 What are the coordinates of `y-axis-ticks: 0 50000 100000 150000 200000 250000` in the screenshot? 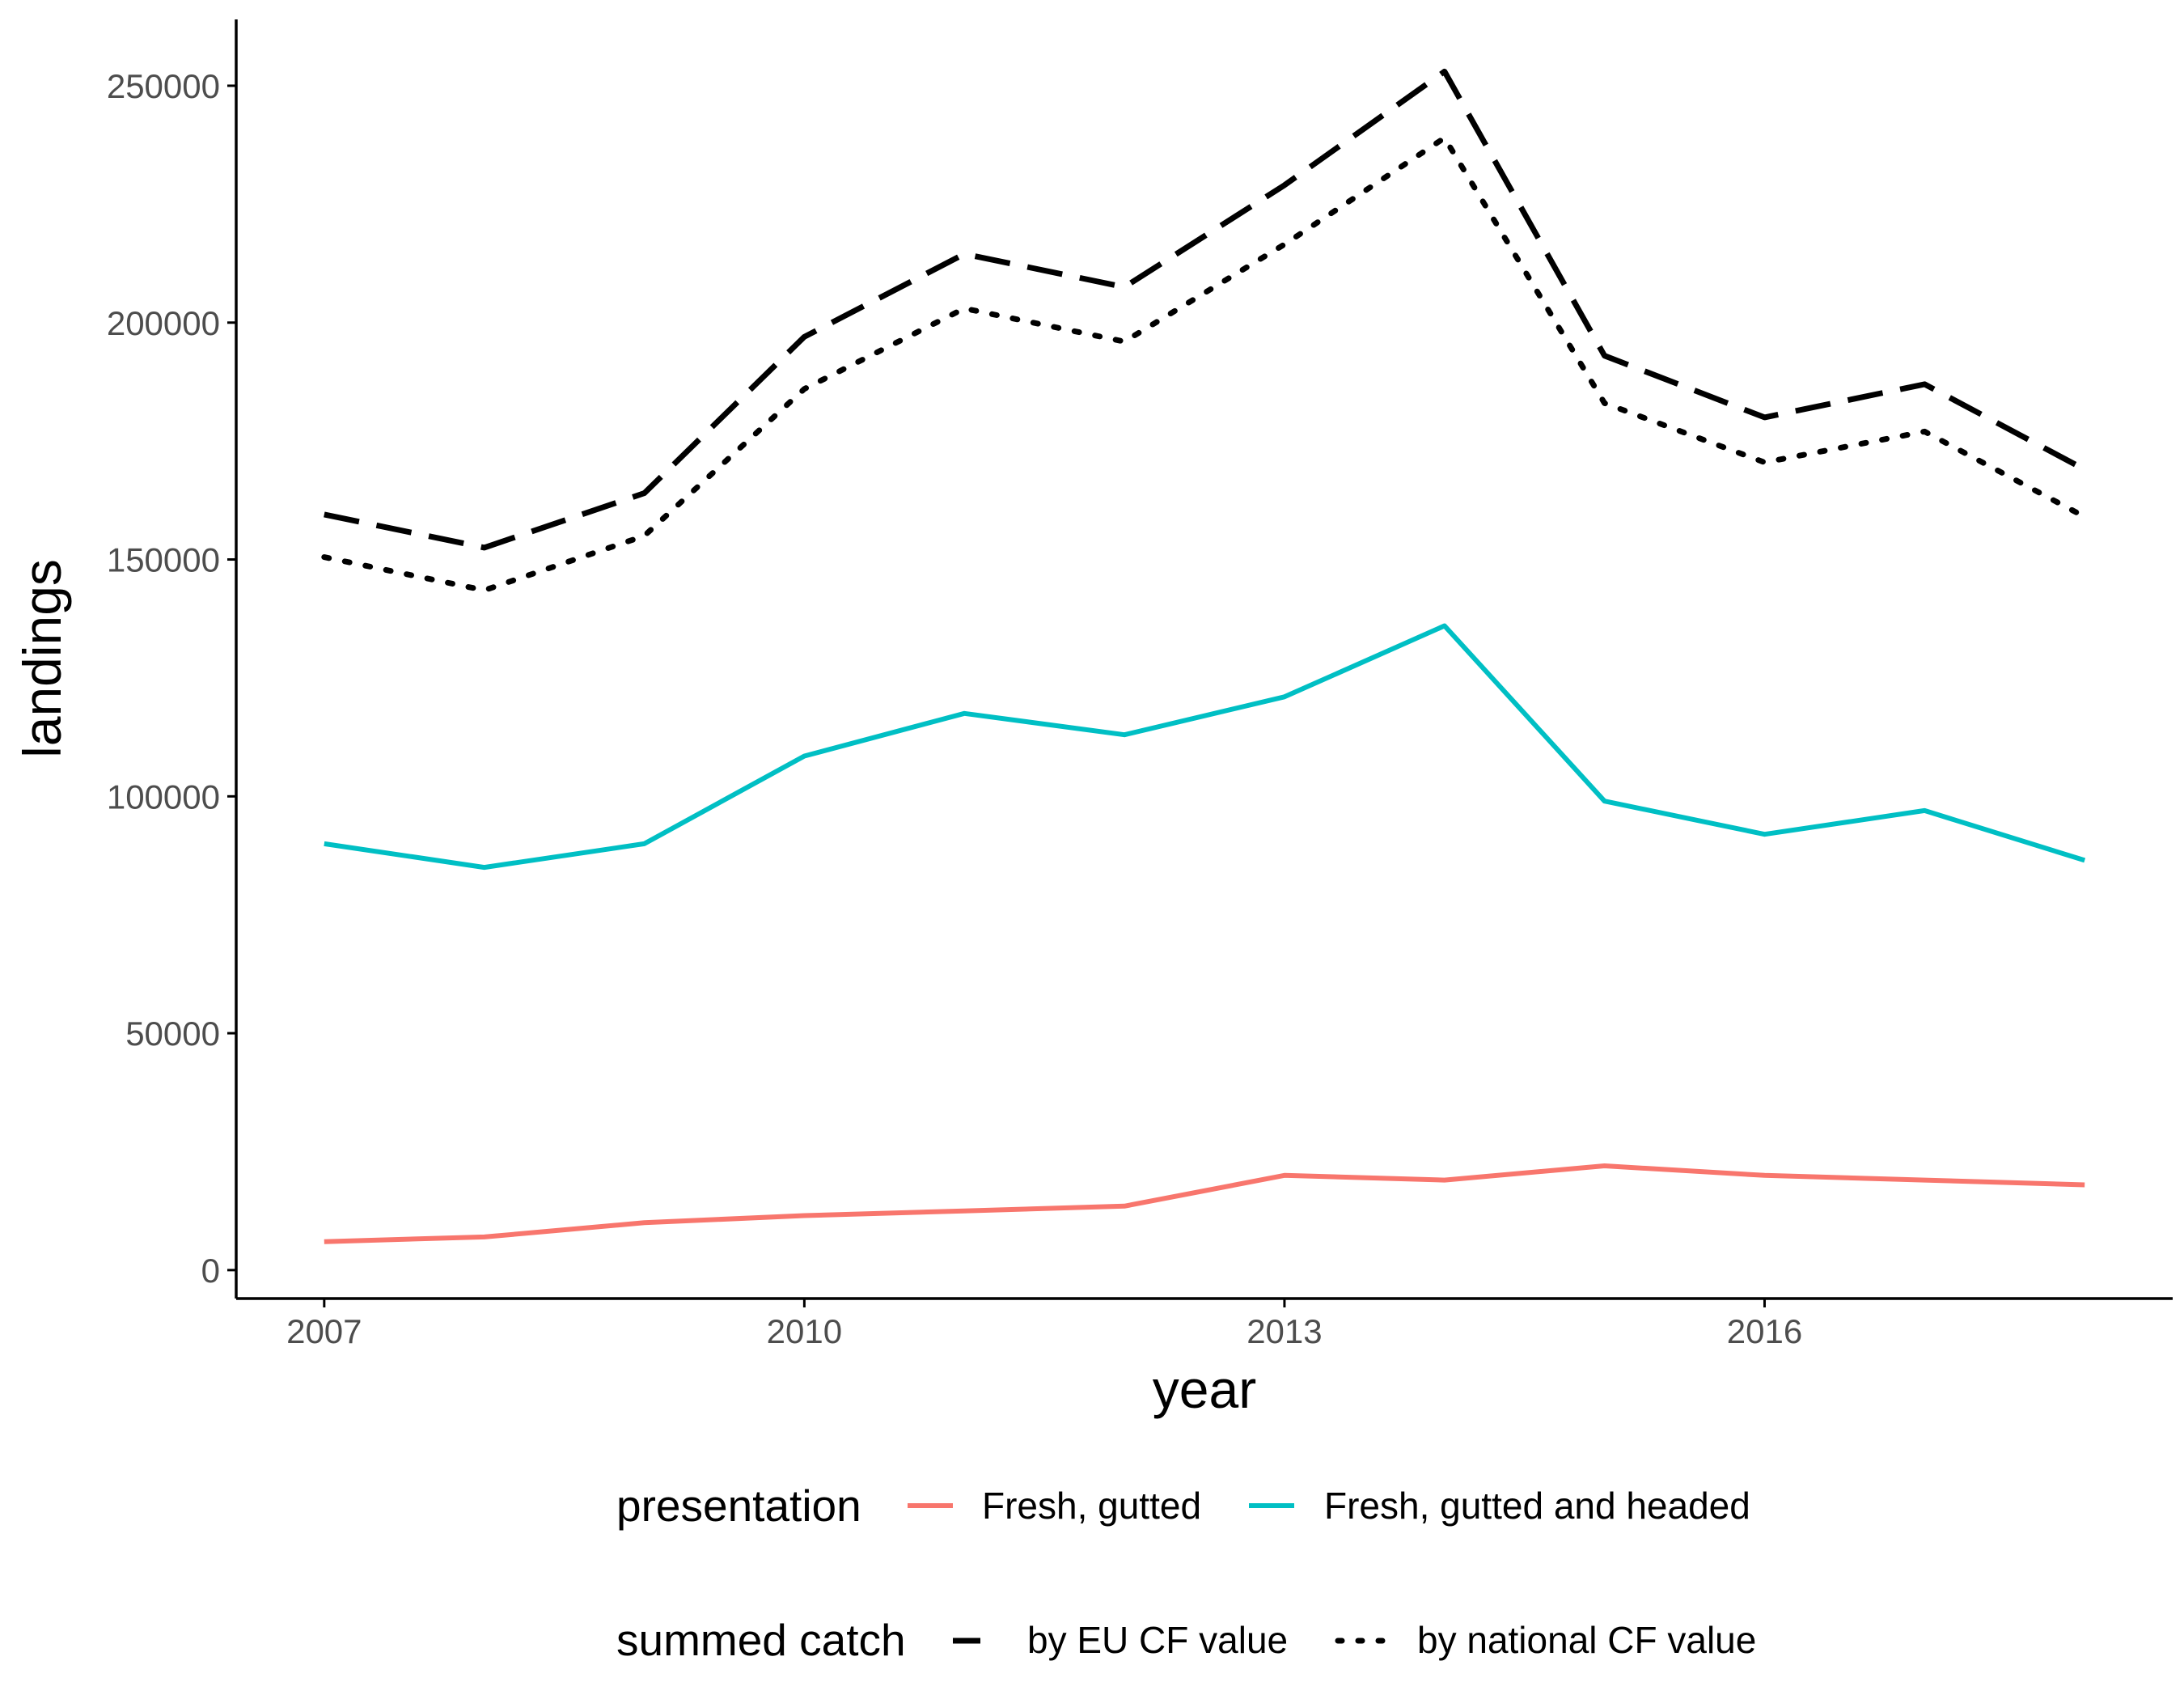 It's located at (171, 678).